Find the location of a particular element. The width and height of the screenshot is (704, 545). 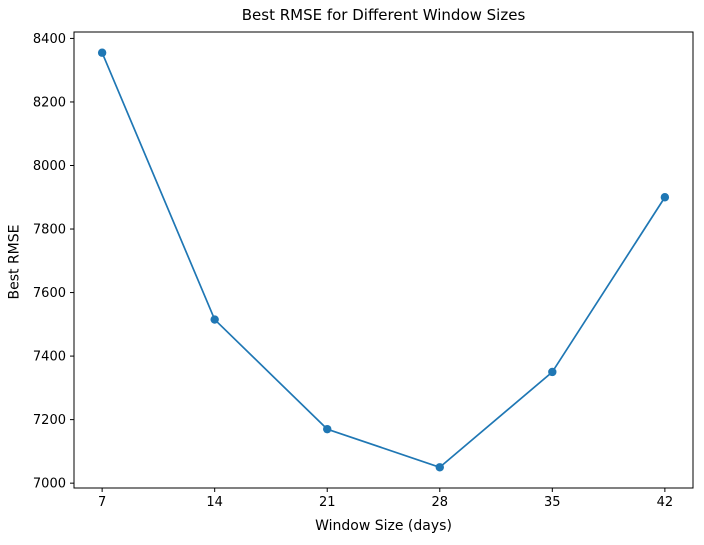

y-tick-label: 7800 is located at coordinates (49, 230).